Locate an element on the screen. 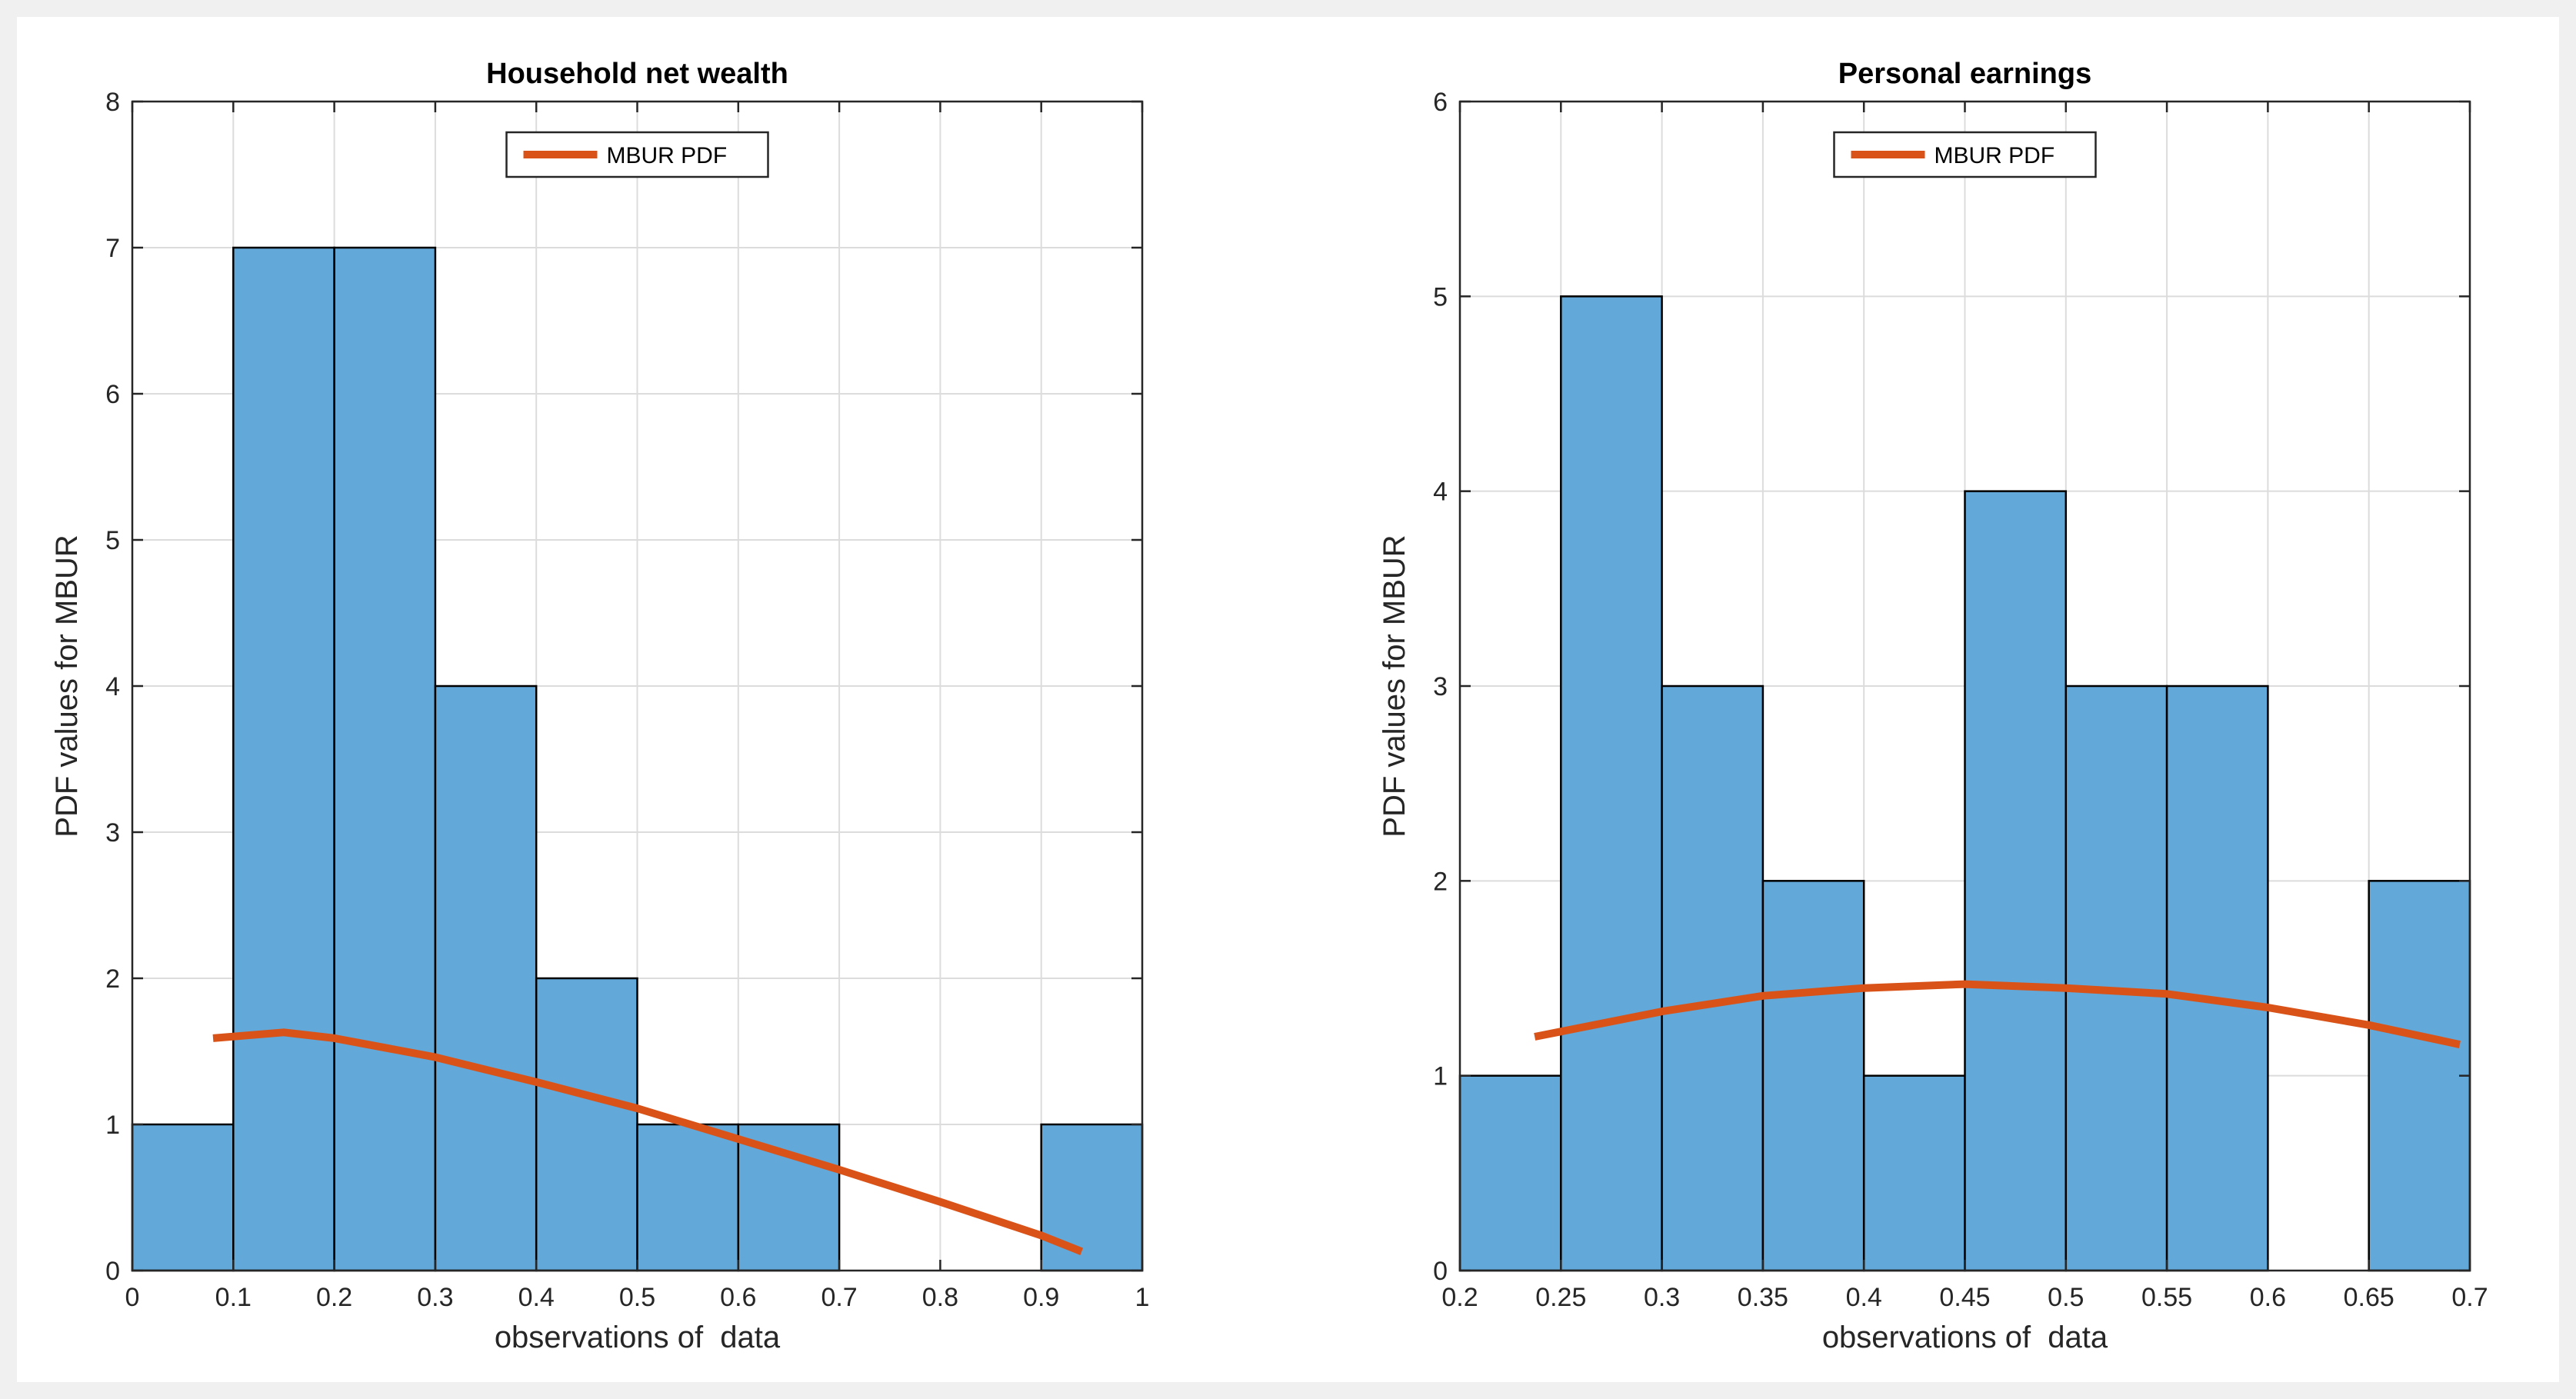 The width and height of the screenshot is (2576, 1399). chart-title: Household net wealth is located at coordinates (637, 74).